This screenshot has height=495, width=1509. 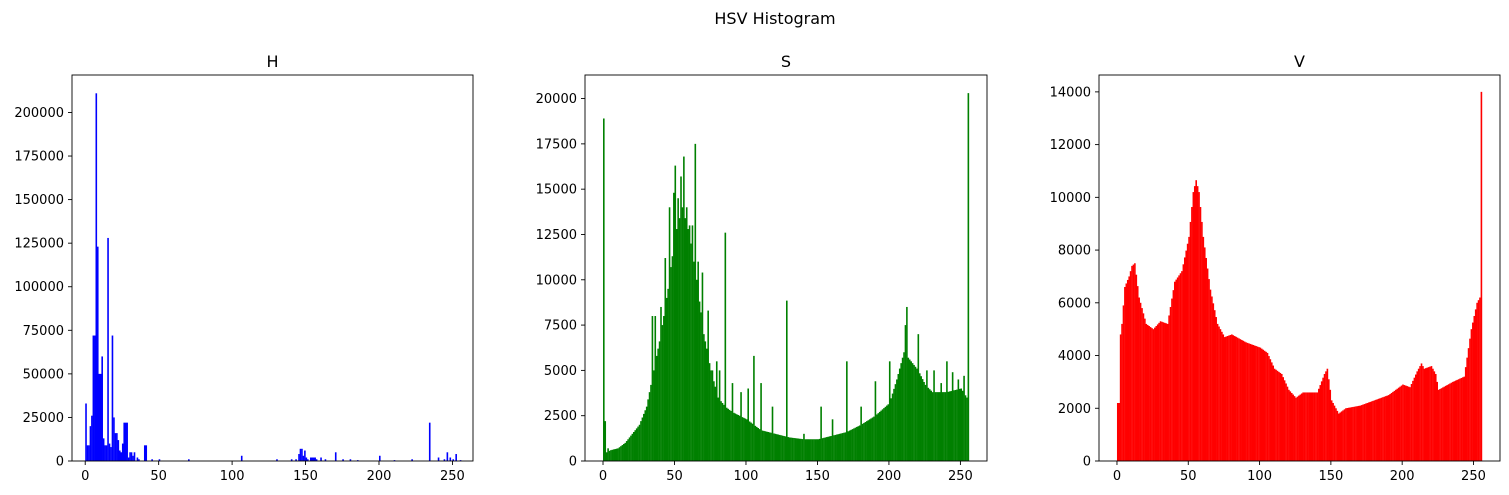 What do you see at coordinates (746, 476) in the screenshot?
I see `x-tick-label: 100` at bounding box center [746, 476].